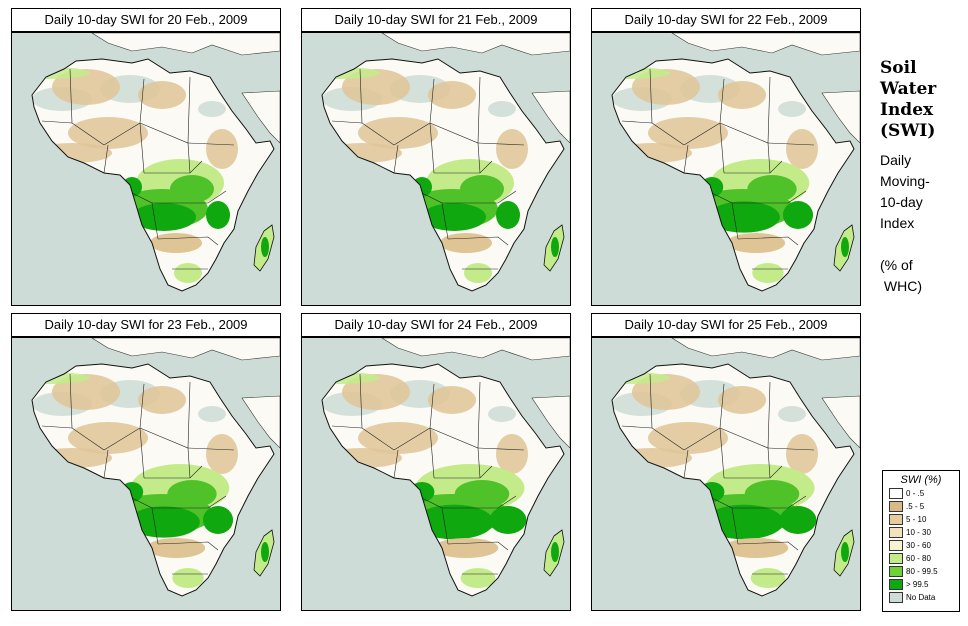 The width and height of the screenshot is (968, 626). I want to click on legend-item: 30 - 60, so click(923, 546).